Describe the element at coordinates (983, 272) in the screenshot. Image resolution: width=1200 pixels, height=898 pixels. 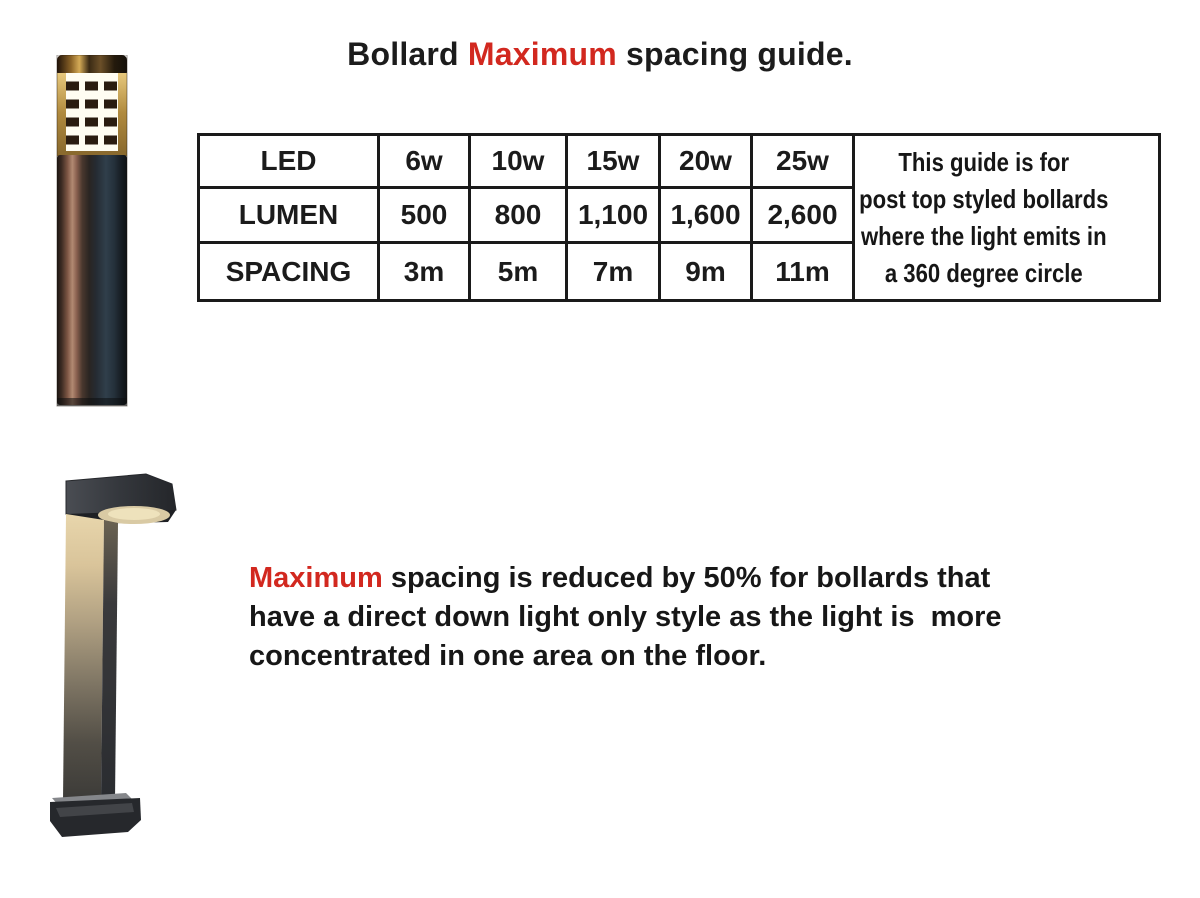
I see `note-line: a 360 degree circle` at that location.